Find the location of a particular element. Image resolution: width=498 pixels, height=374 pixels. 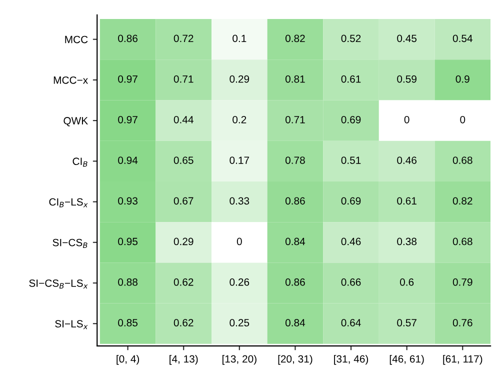

data-label: 0.59 is located at coordinates (406, 79).